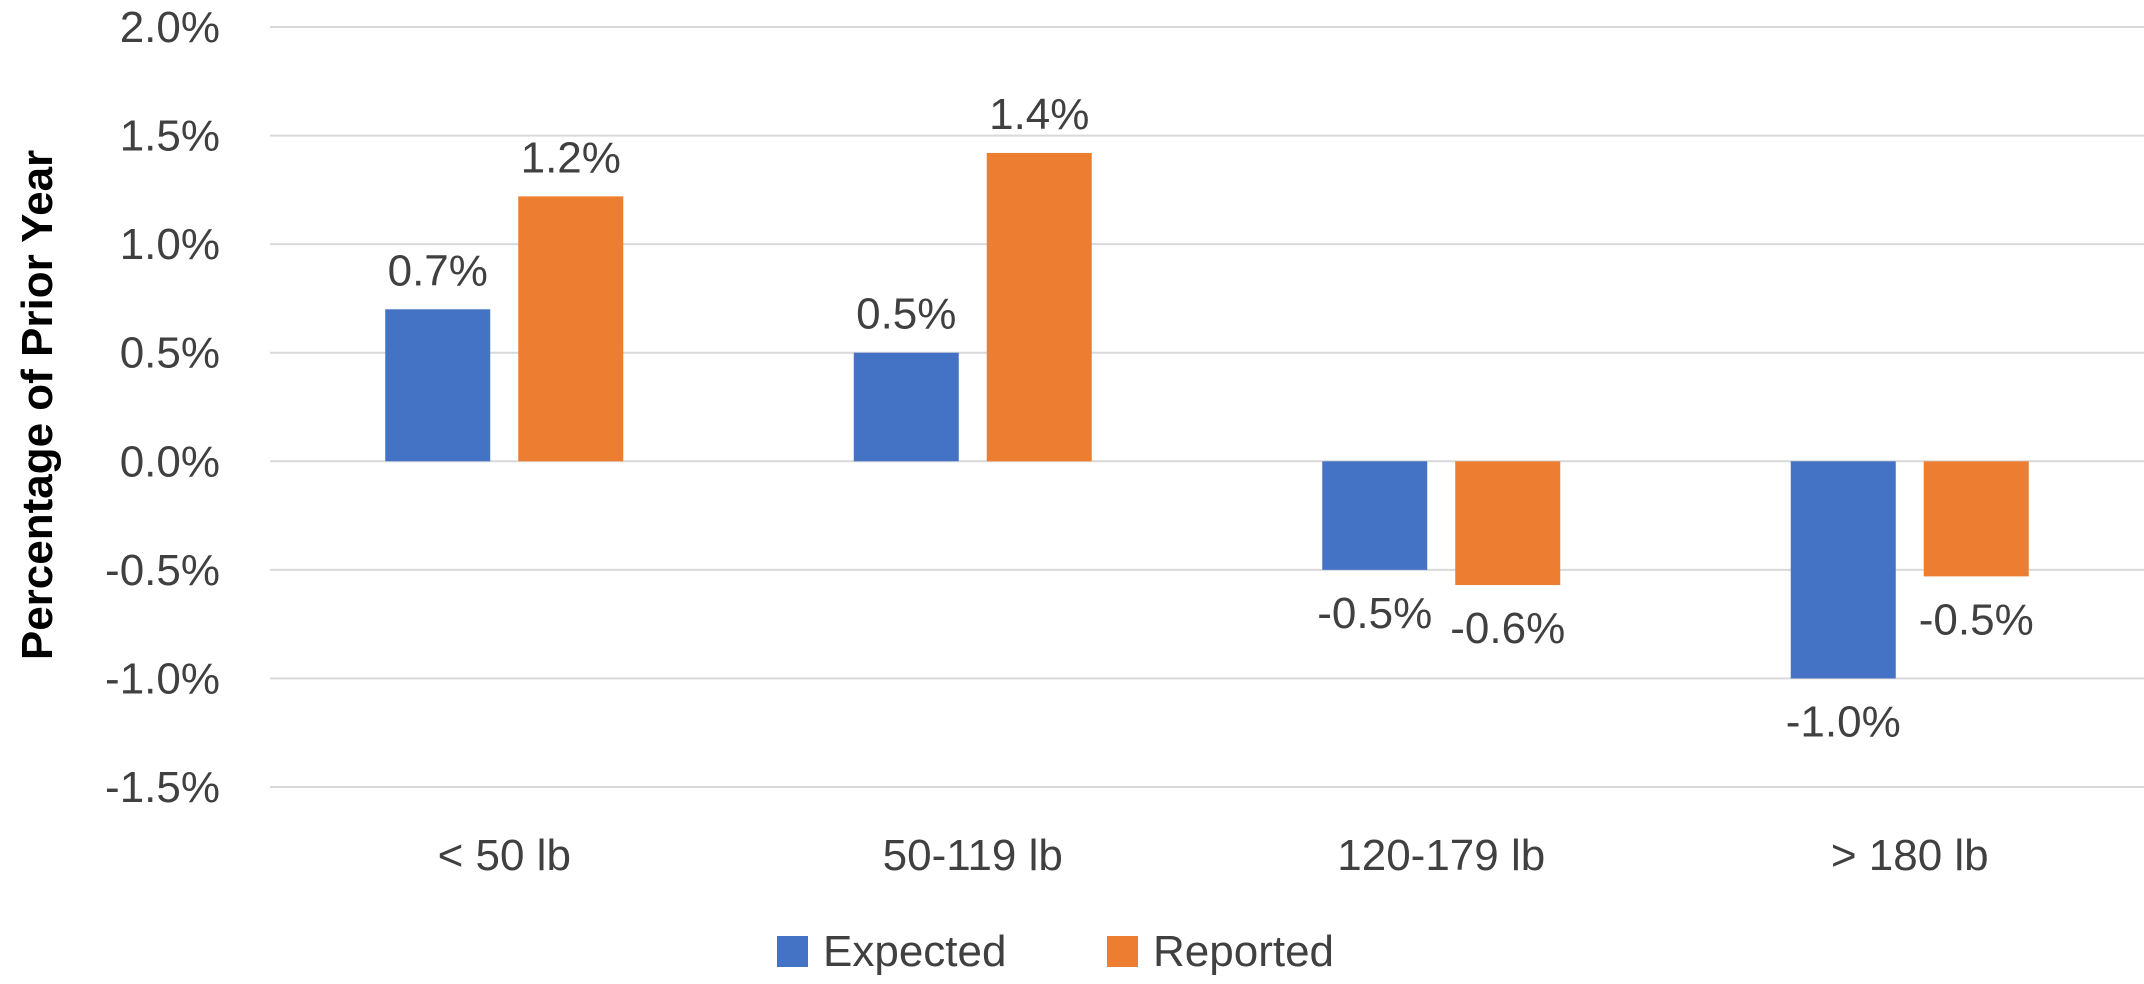 Image resolution: width=2144 pixels, height=984 pixels. Describe the element at coordinates (438, 270) in the screenshot. I see `data-label: 0.7%` at that location.